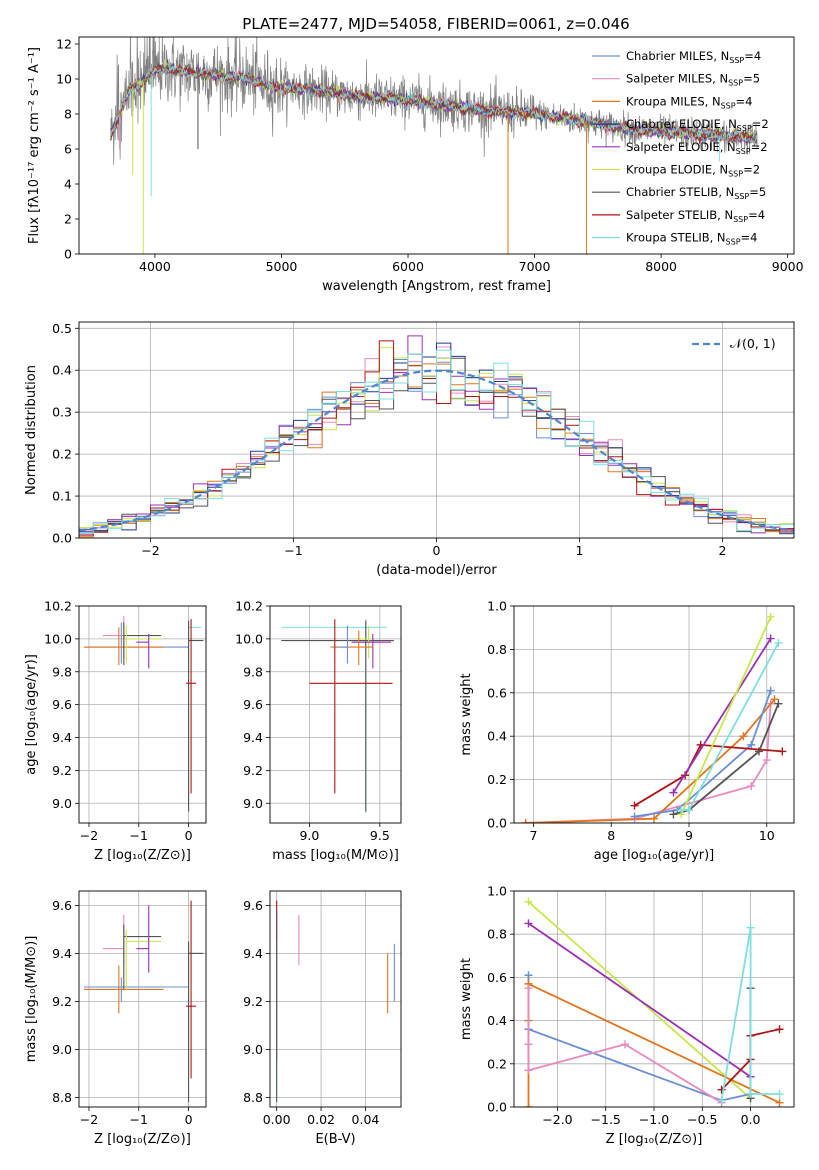  I want to click on x-tick-label: 9.0, so click(309, 835).